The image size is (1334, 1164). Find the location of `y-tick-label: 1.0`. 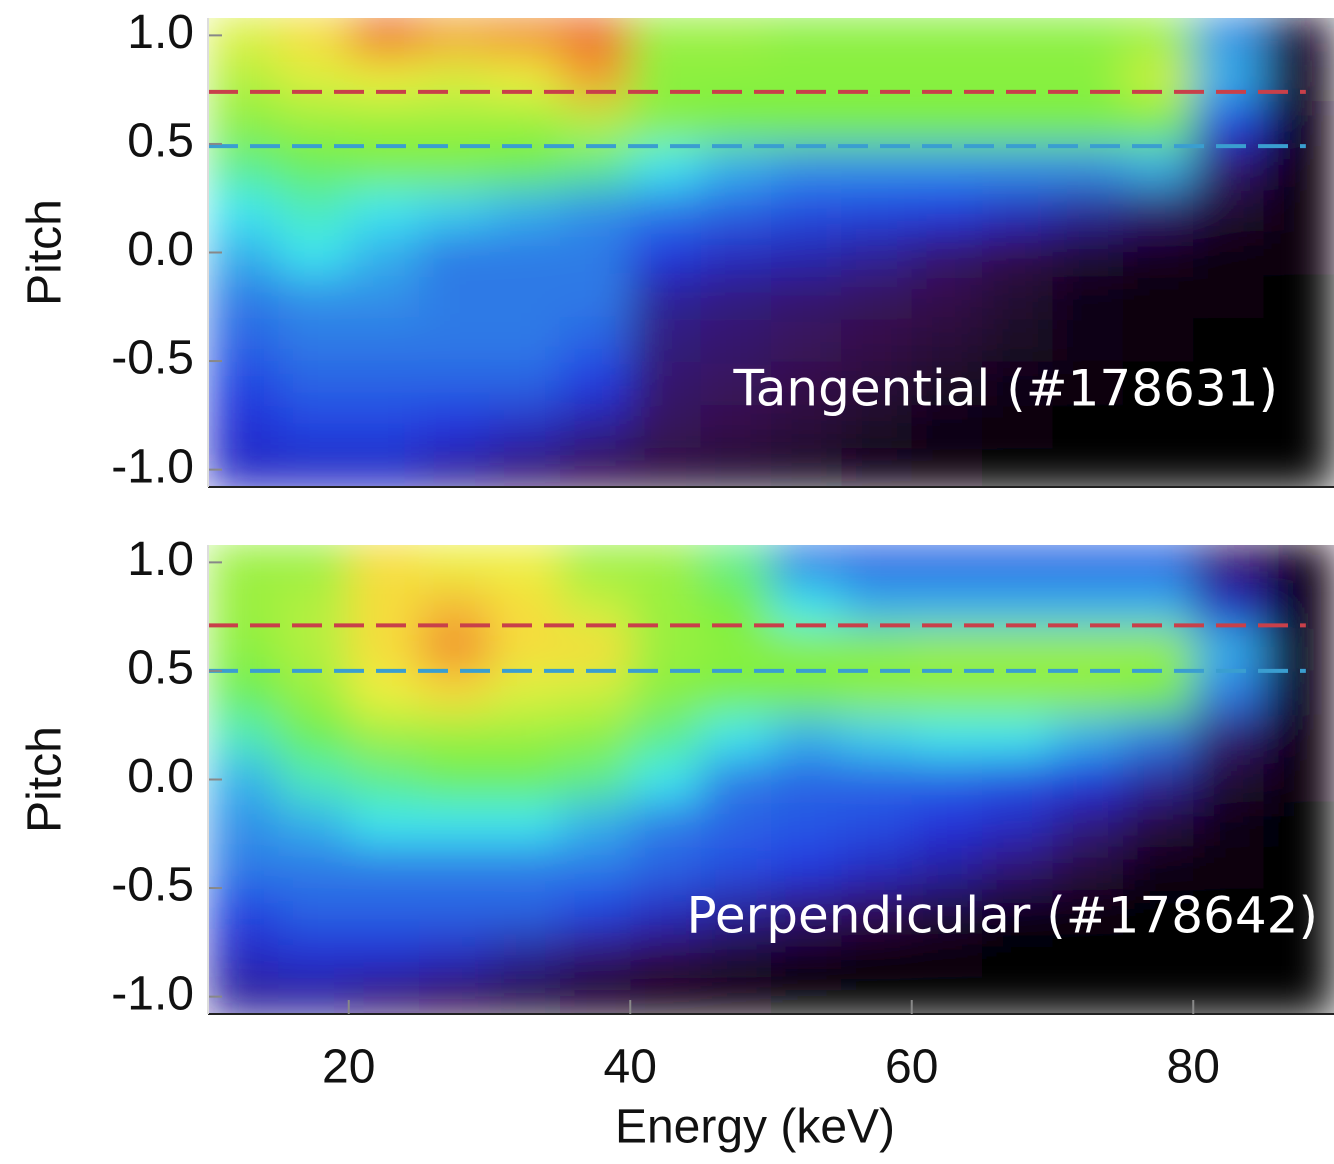

y-tick-label: 1.0 is located at coordinates (160, 32).